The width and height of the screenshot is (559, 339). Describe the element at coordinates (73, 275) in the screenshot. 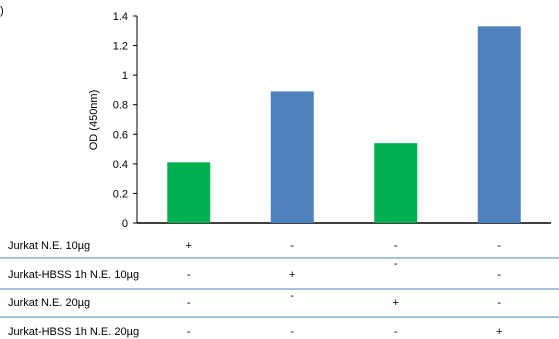

I see `condition-row-label: Jurkat-HBSS 1h N.E. 10µg` at that location.